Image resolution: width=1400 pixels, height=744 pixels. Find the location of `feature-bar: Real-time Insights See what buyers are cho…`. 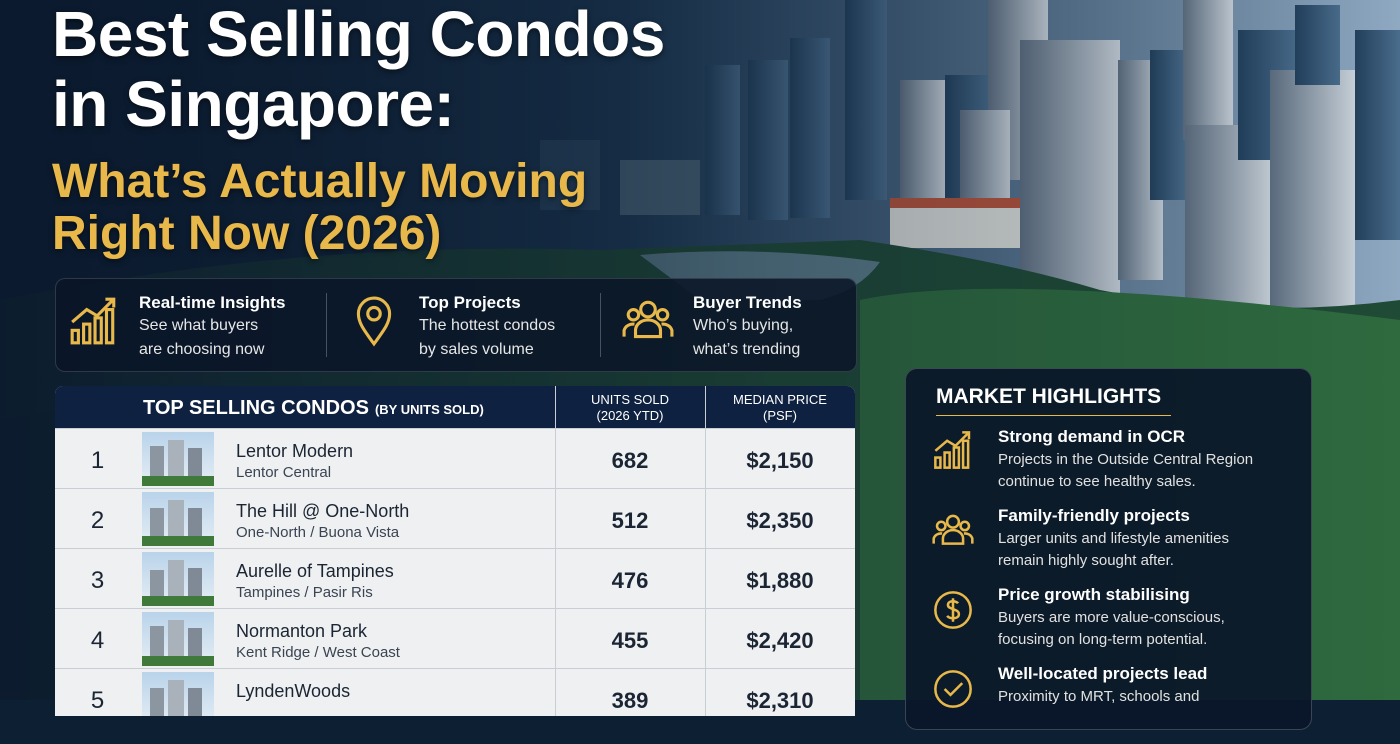

feature-bar: Real-time Insights See what buyers are cho… is located at coordinates (456, 325).